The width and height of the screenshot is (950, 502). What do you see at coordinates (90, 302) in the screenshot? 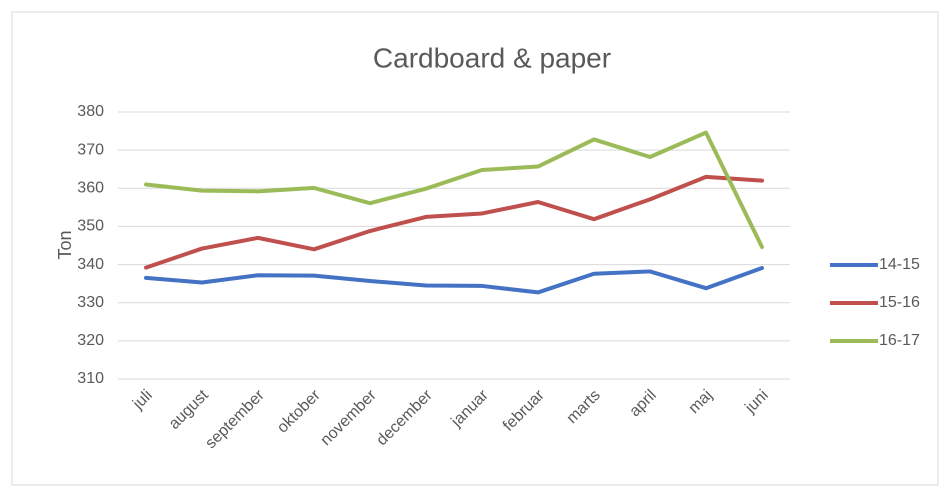
I see `y-tick-label: 330` at bounding box center [90, 302].